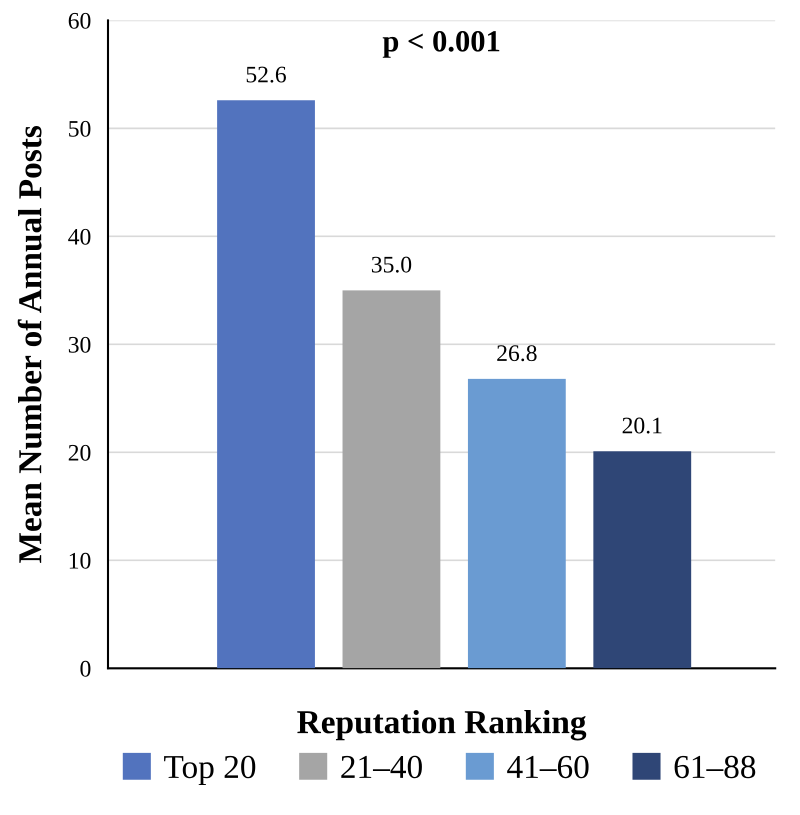 This screenshot has height=815, width=800. Describe the element at coordinates (642, 426) in the screenshot. I see `text: 20.1` at that location.